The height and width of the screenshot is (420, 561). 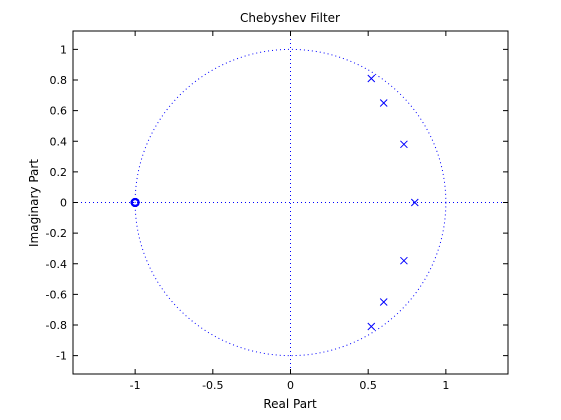 I want to click on y-tick-label: 0, so click(x=63, y=203).